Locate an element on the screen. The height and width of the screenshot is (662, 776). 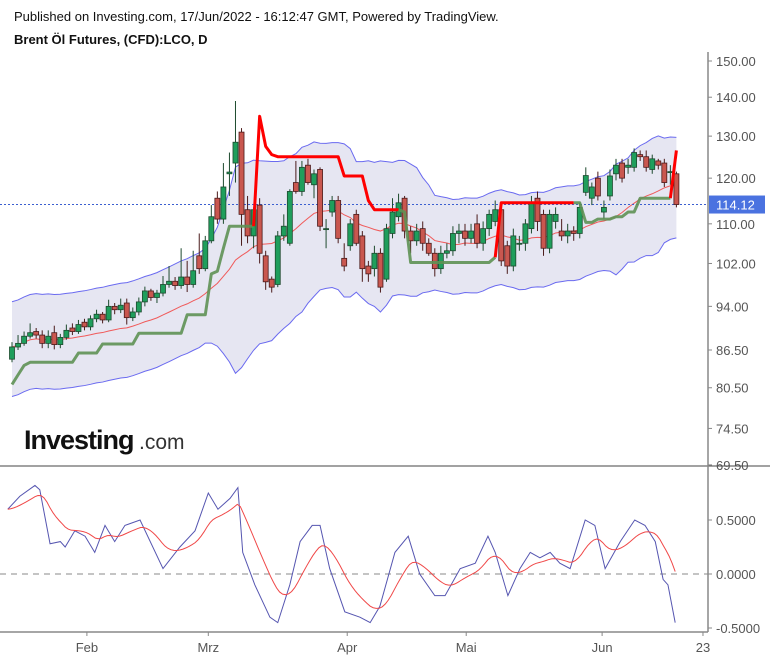
y-tick-label: 74.50 is located at coordinates (732, 428).